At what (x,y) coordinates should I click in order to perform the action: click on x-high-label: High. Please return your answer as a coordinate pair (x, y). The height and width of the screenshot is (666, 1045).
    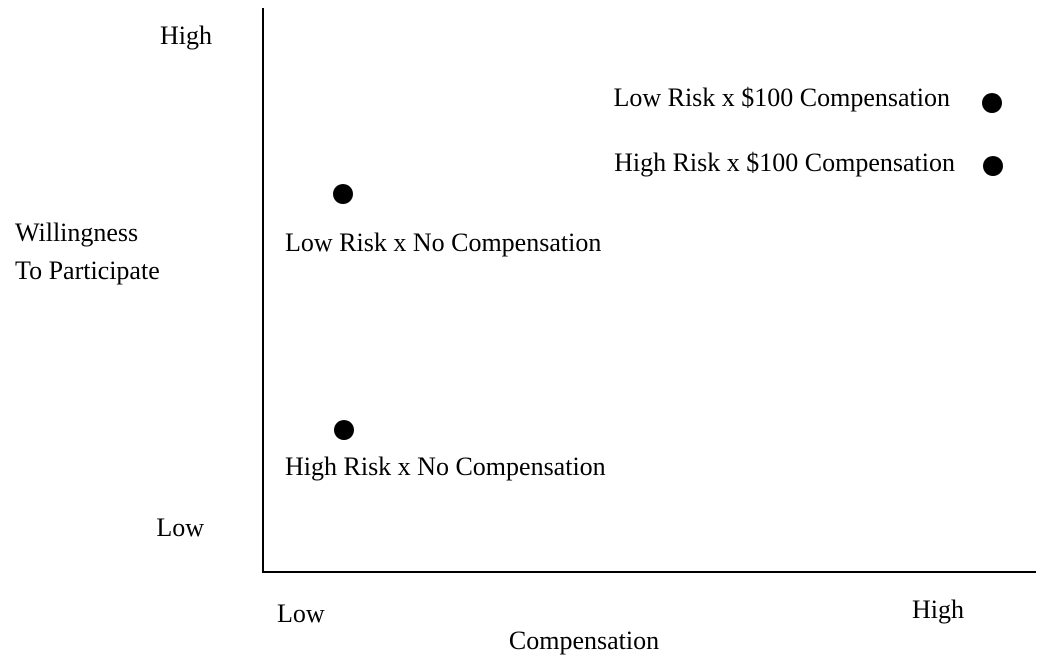
    Looking at the image, I should click on (938, 609).